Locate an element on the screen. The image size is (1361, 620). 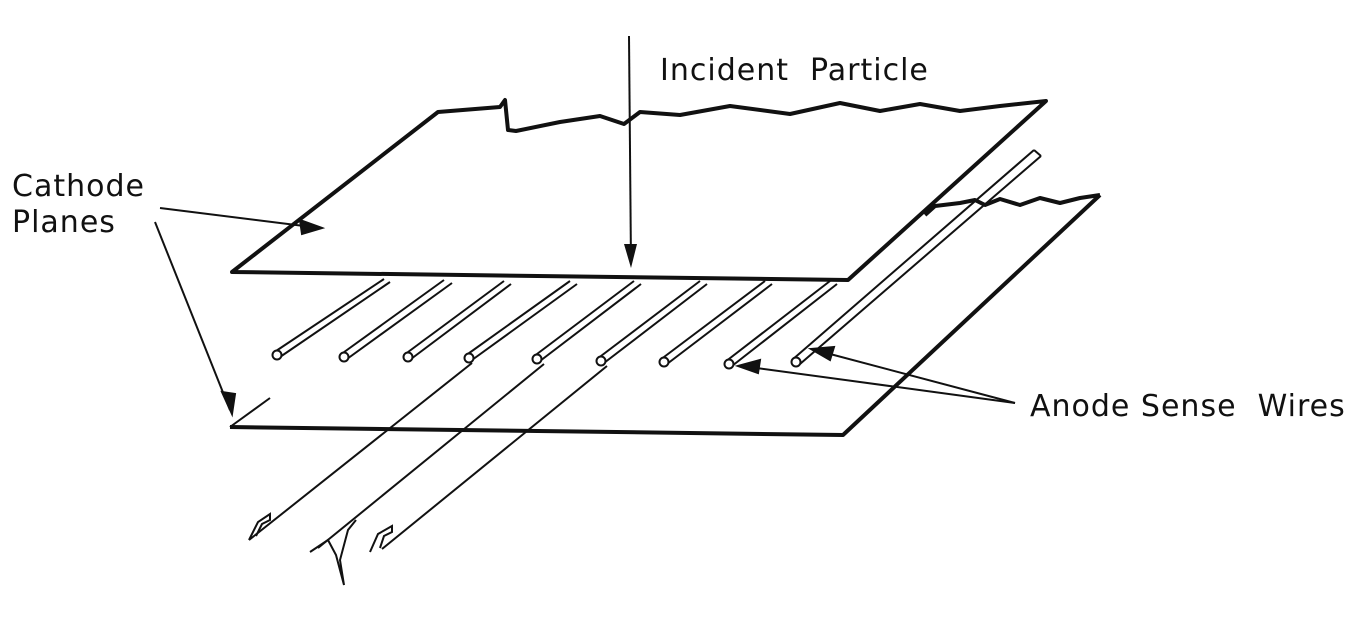
readout-lines is located at coordinates (428, 474).